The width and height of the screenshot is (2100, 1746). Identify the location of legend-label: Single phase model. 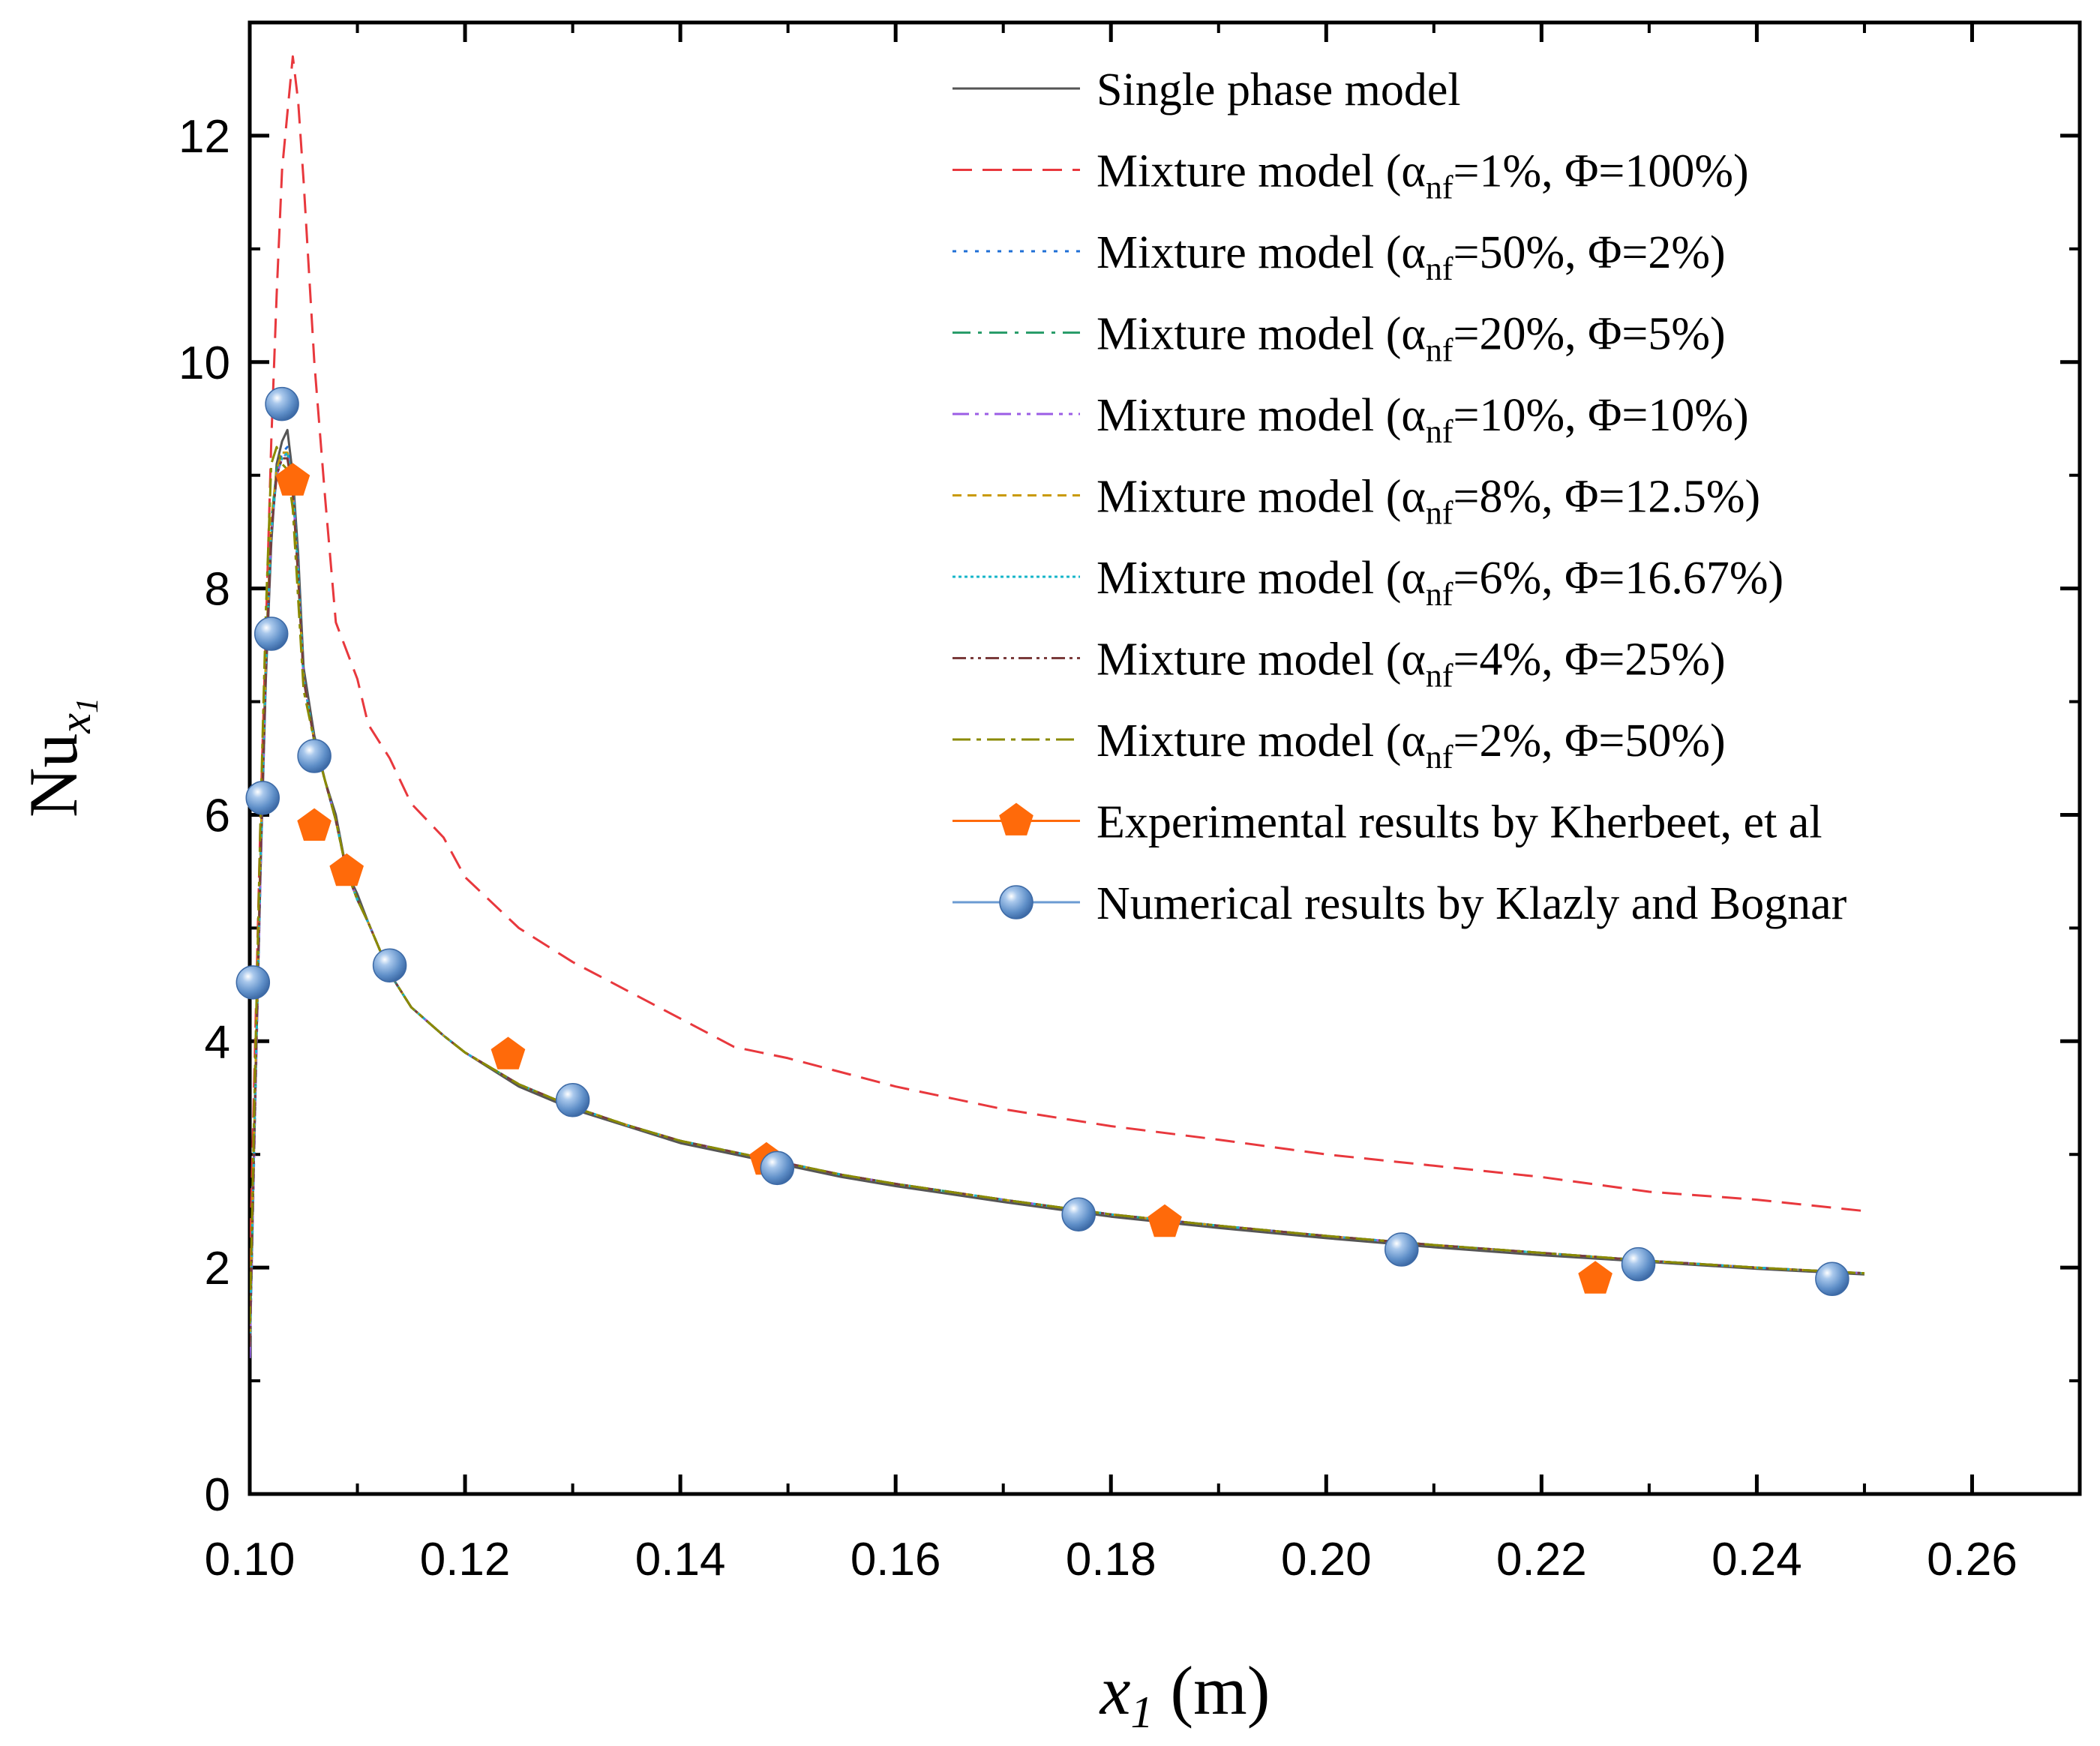
(1278, 90).